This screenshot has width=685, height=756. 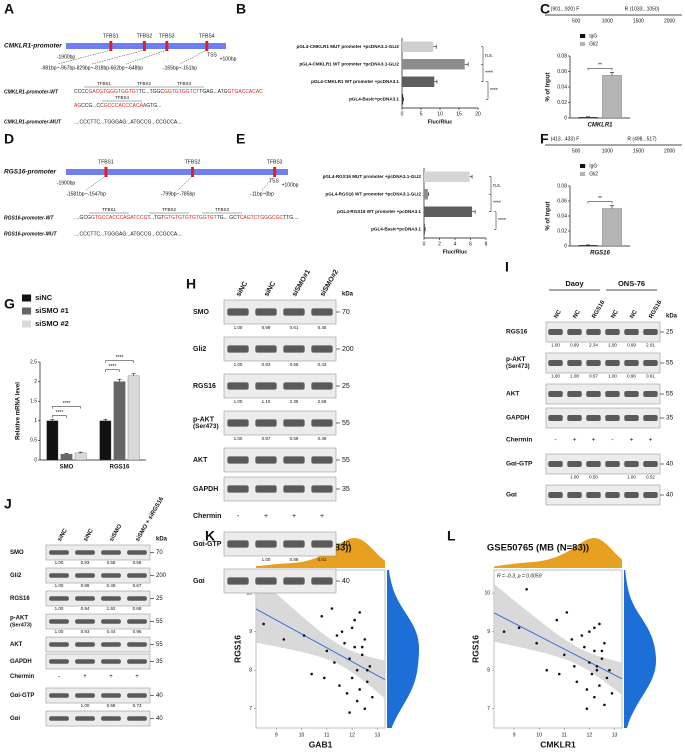 I want to click on primer-axis-label: 1500, so click(x=638, y=21).